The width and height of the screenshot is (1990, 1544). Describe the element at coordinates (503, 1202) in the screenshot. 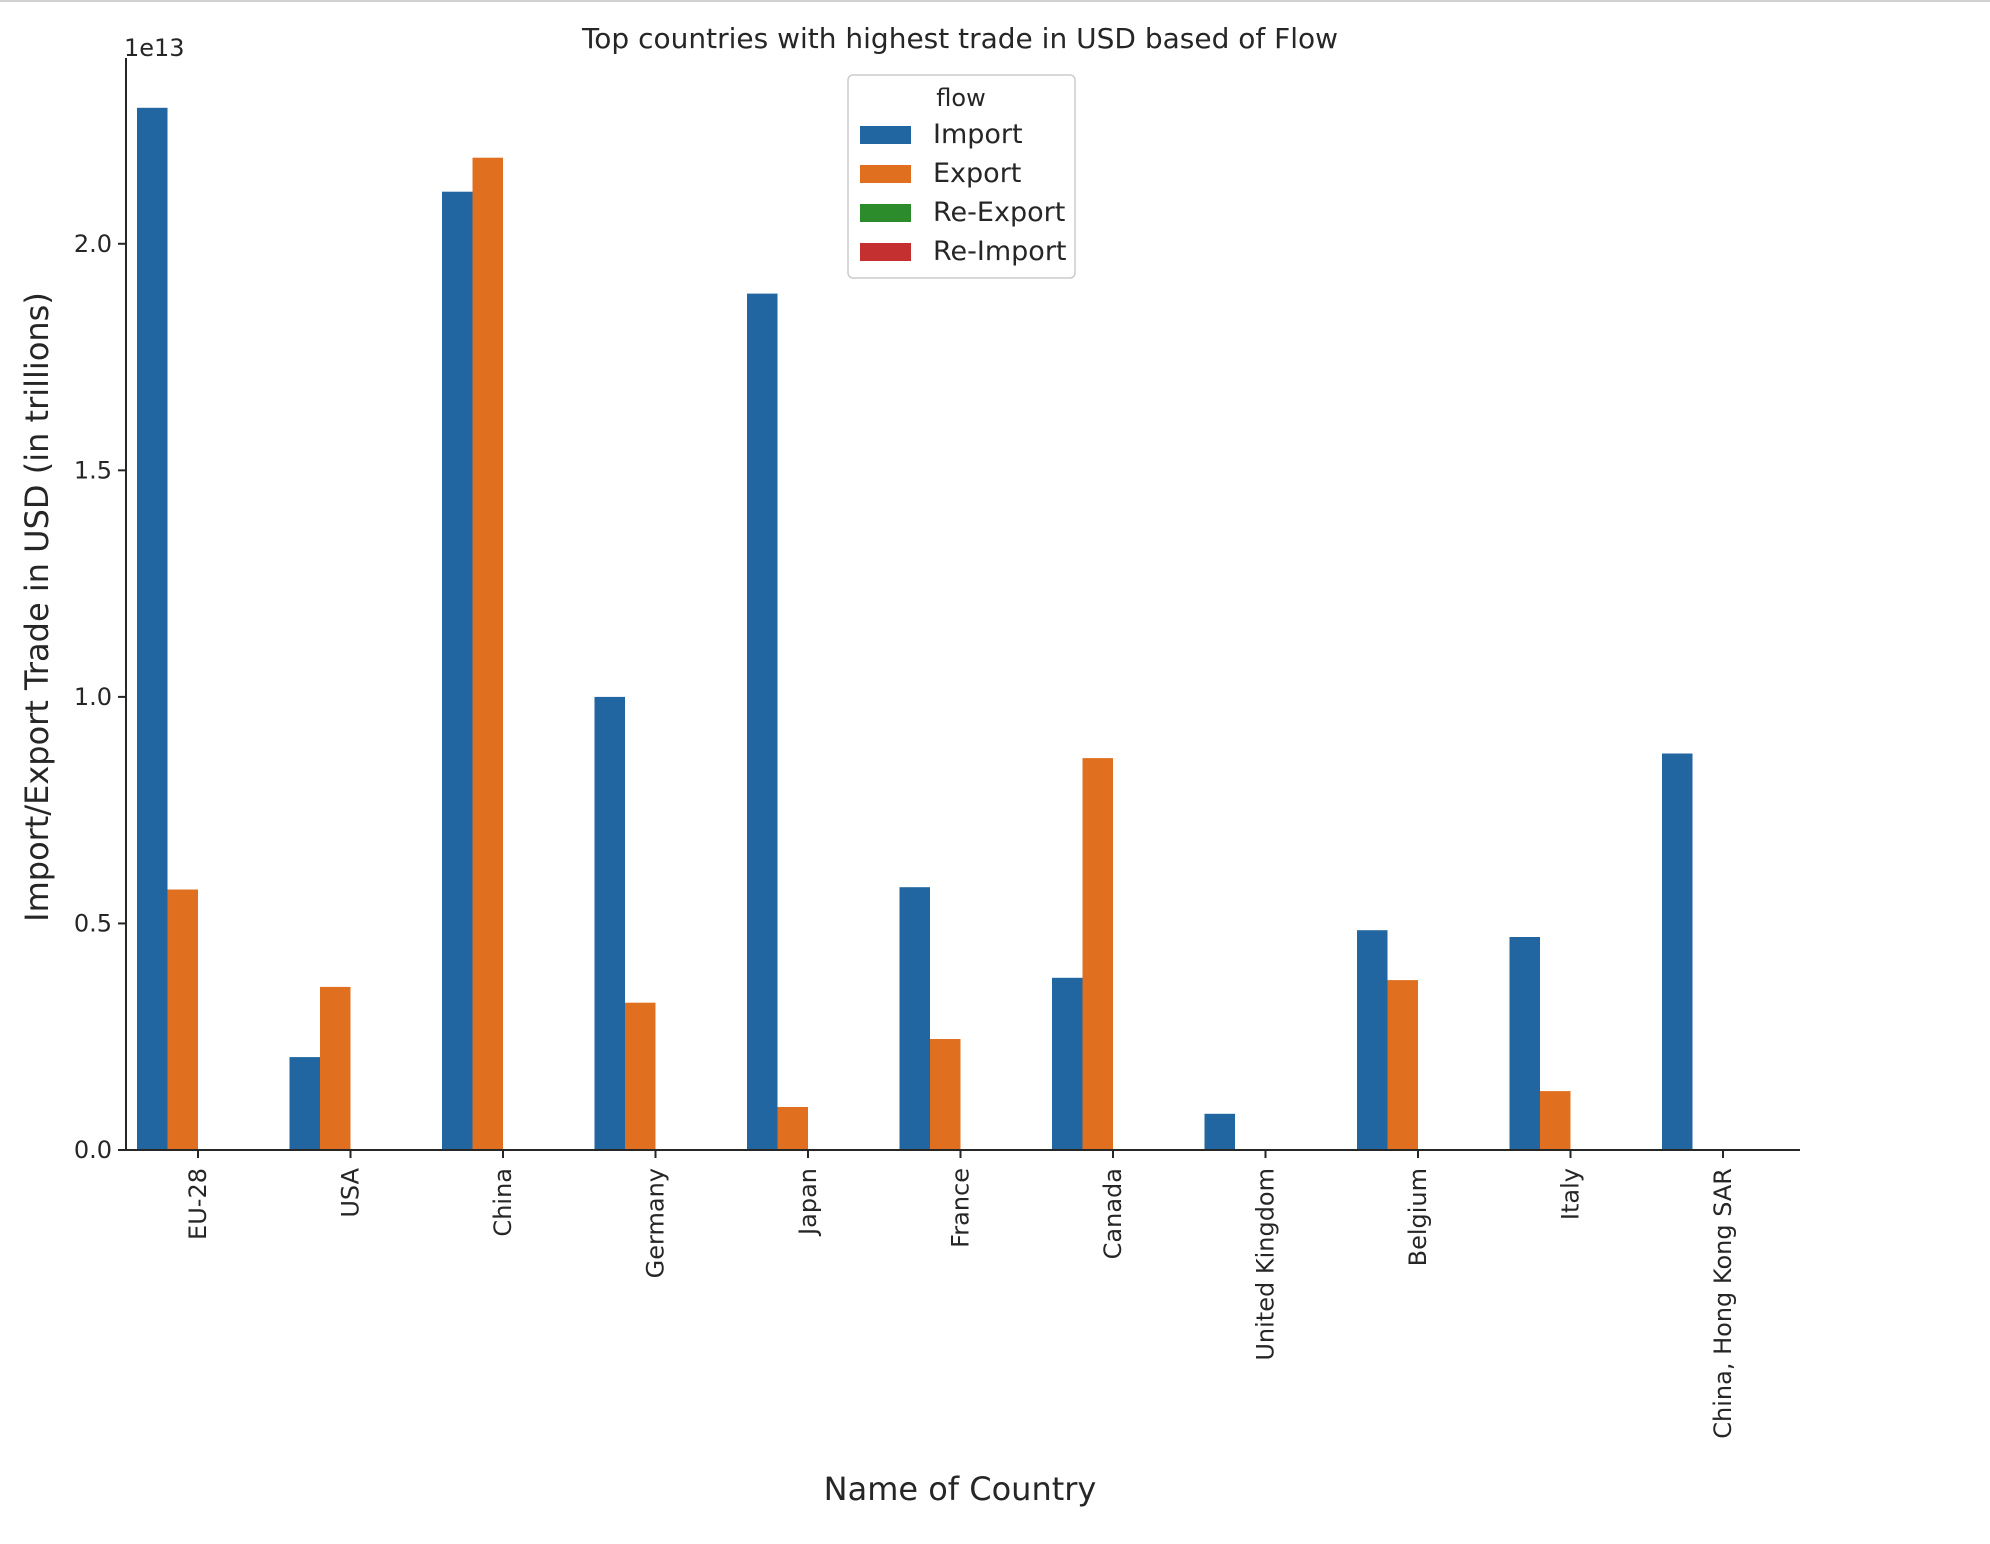

I see `x-tick-label: China` at that location.